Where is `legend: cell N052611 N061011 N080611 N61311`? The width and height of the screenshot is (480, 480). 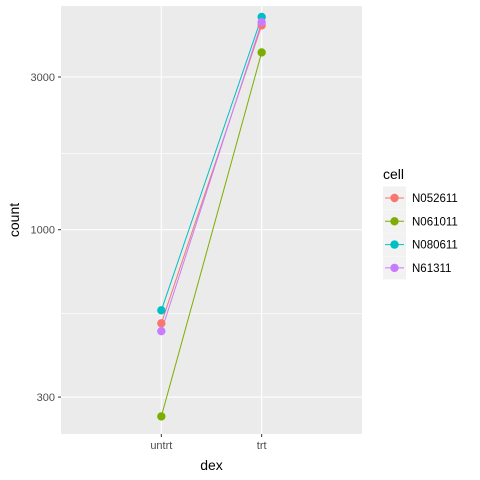
legend: cell N052611 N061011 N080611 N61311 is located at coordinates (420, 223).